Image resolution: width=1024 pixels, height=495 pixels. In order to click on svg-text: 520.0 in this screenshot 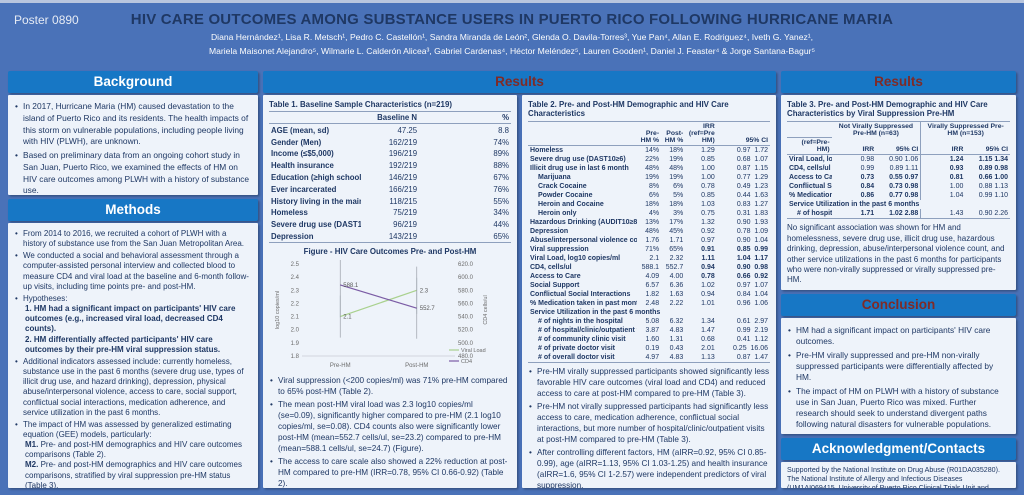, I will do `click(466, 331)`.